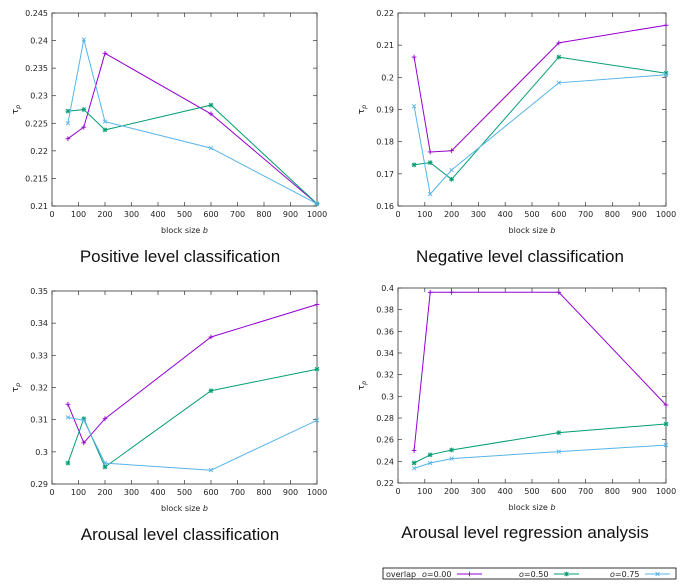  Describe the element at coordinates (36, 68) in the screenshot. I see `y-tick-label: 0.235` at that location.